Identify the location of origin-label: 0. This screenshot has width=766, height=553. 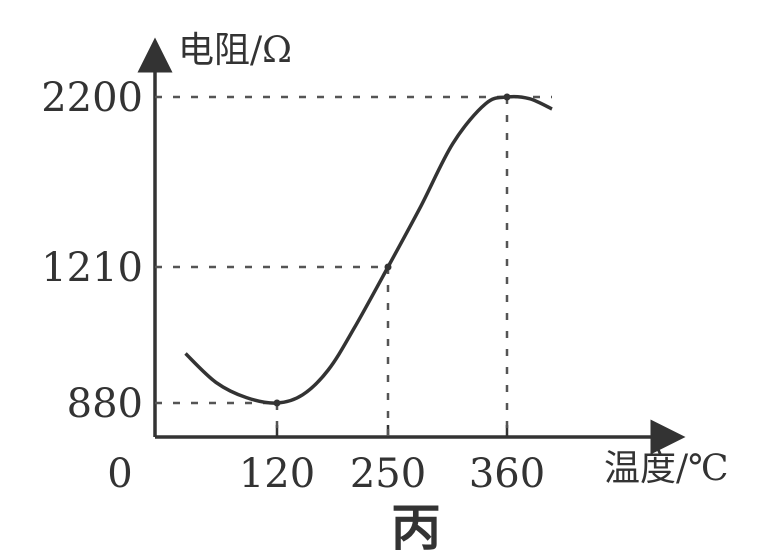
(119, 474).